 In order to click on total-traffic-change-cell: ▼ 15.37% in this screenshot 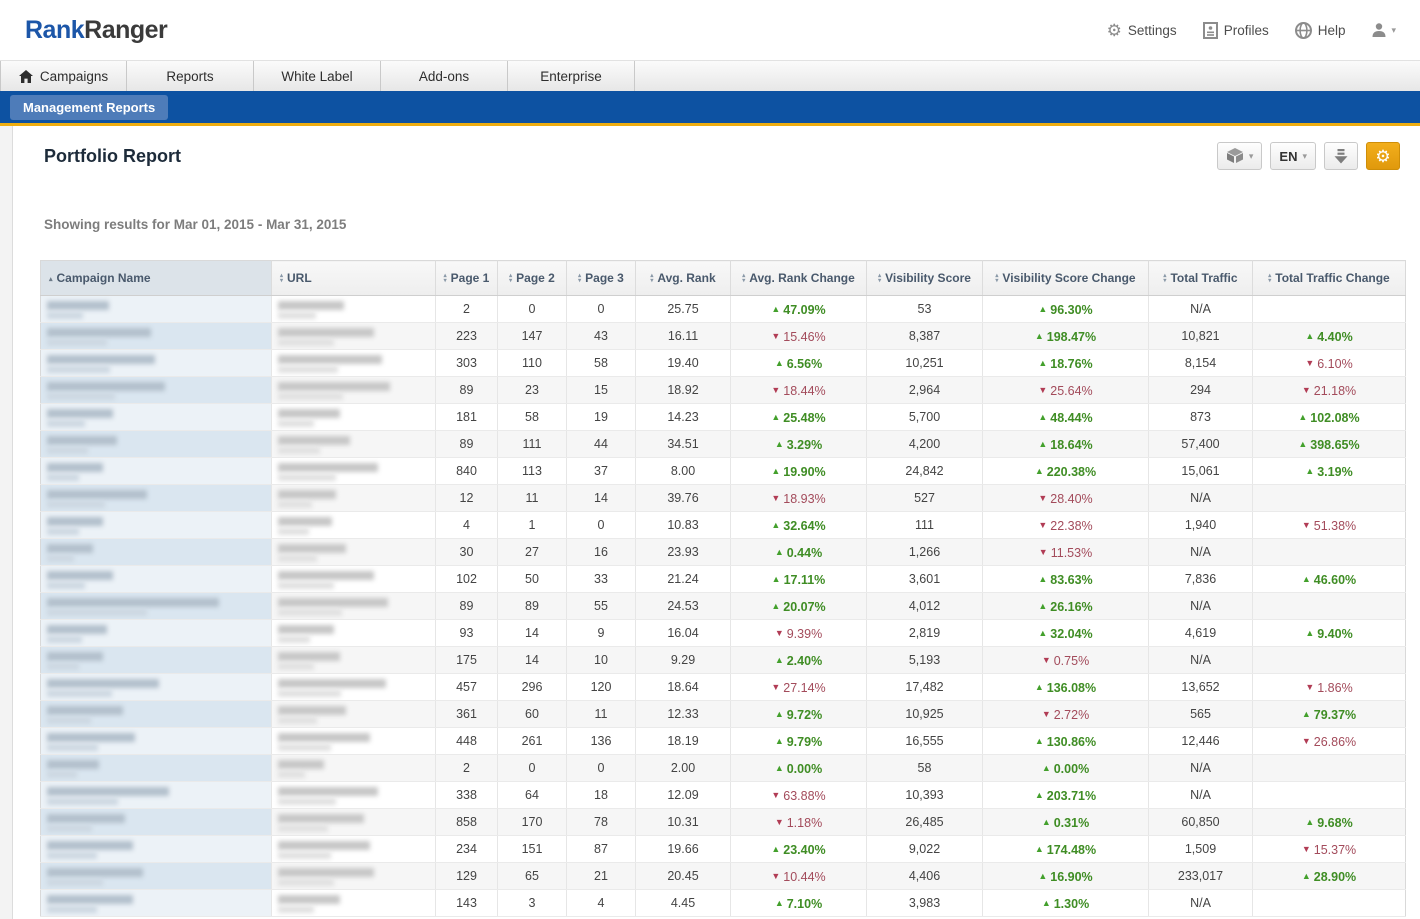, I will do `click(1329, 849)`.